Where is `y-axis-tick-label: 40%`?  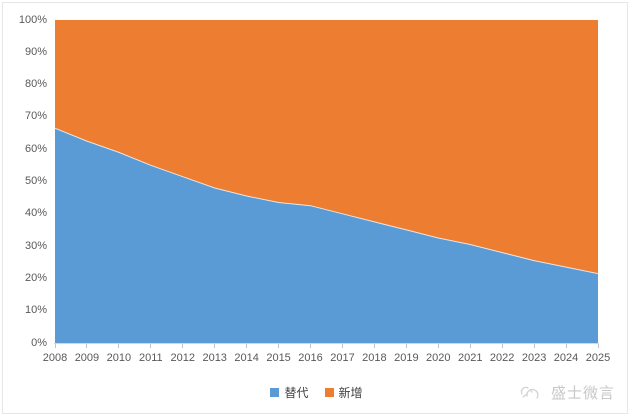 y-axis-tick-label: 40% is located at coordinates (35, 213).